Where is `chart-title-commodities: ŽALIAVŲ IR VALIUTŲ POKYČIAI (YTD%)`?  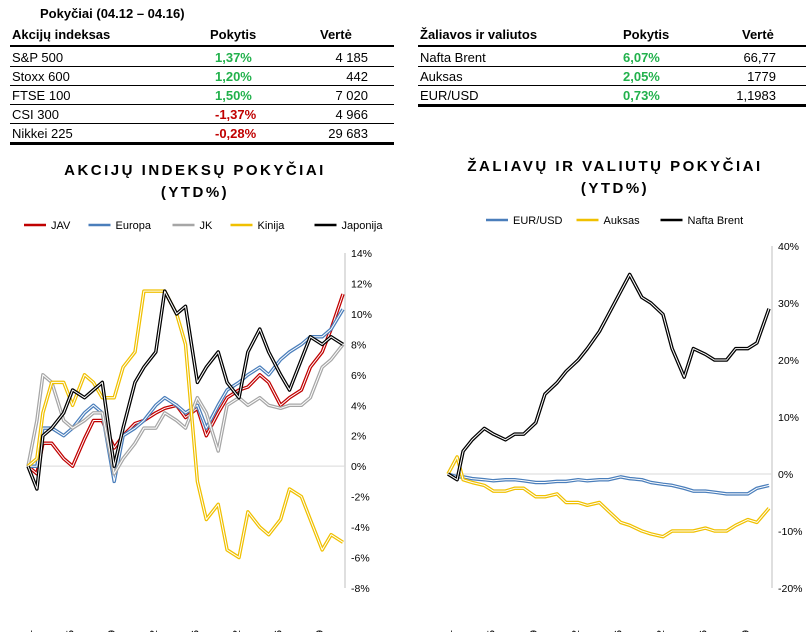
chart-title-commodities: ŽALIAVŲ IR VALIUTŲ POKYČIAI (YTD%) is located at coordinates (615, 178).